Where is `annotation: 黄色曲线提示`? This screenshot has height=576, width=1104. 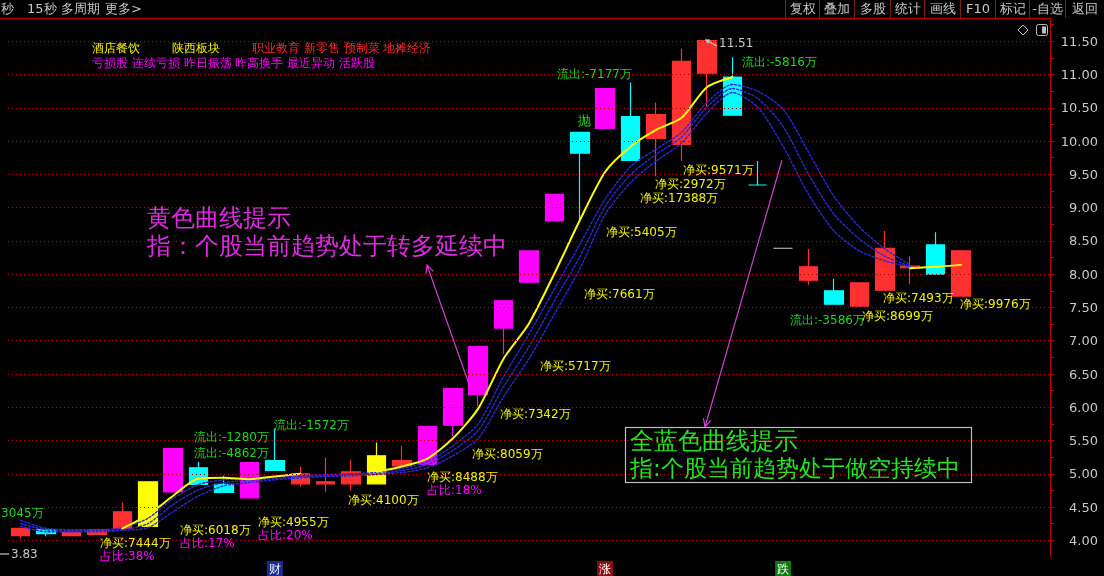
annotation: 黄色曲线提示 is located at coordinates (219, 218).